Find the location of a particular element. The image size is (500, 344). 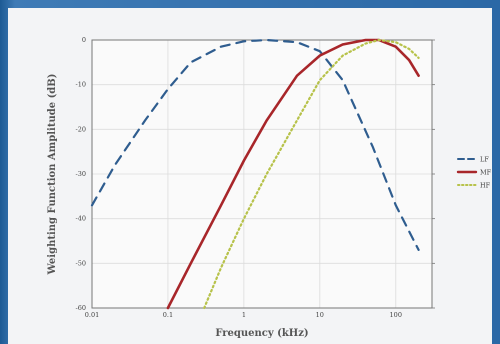

legend-label-mf: MF is located at coordinates (486, 173).